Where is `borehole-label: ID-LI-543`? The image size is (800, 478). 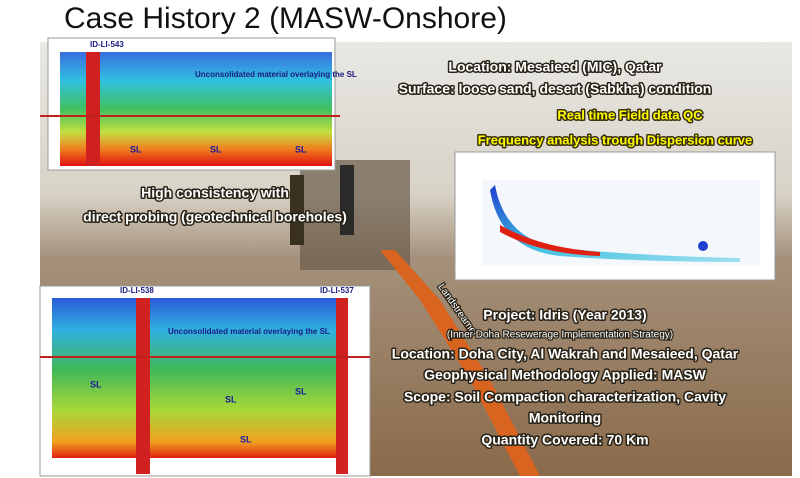
borehole-label: ID-LI-543 is located at coordinates (107, 44).